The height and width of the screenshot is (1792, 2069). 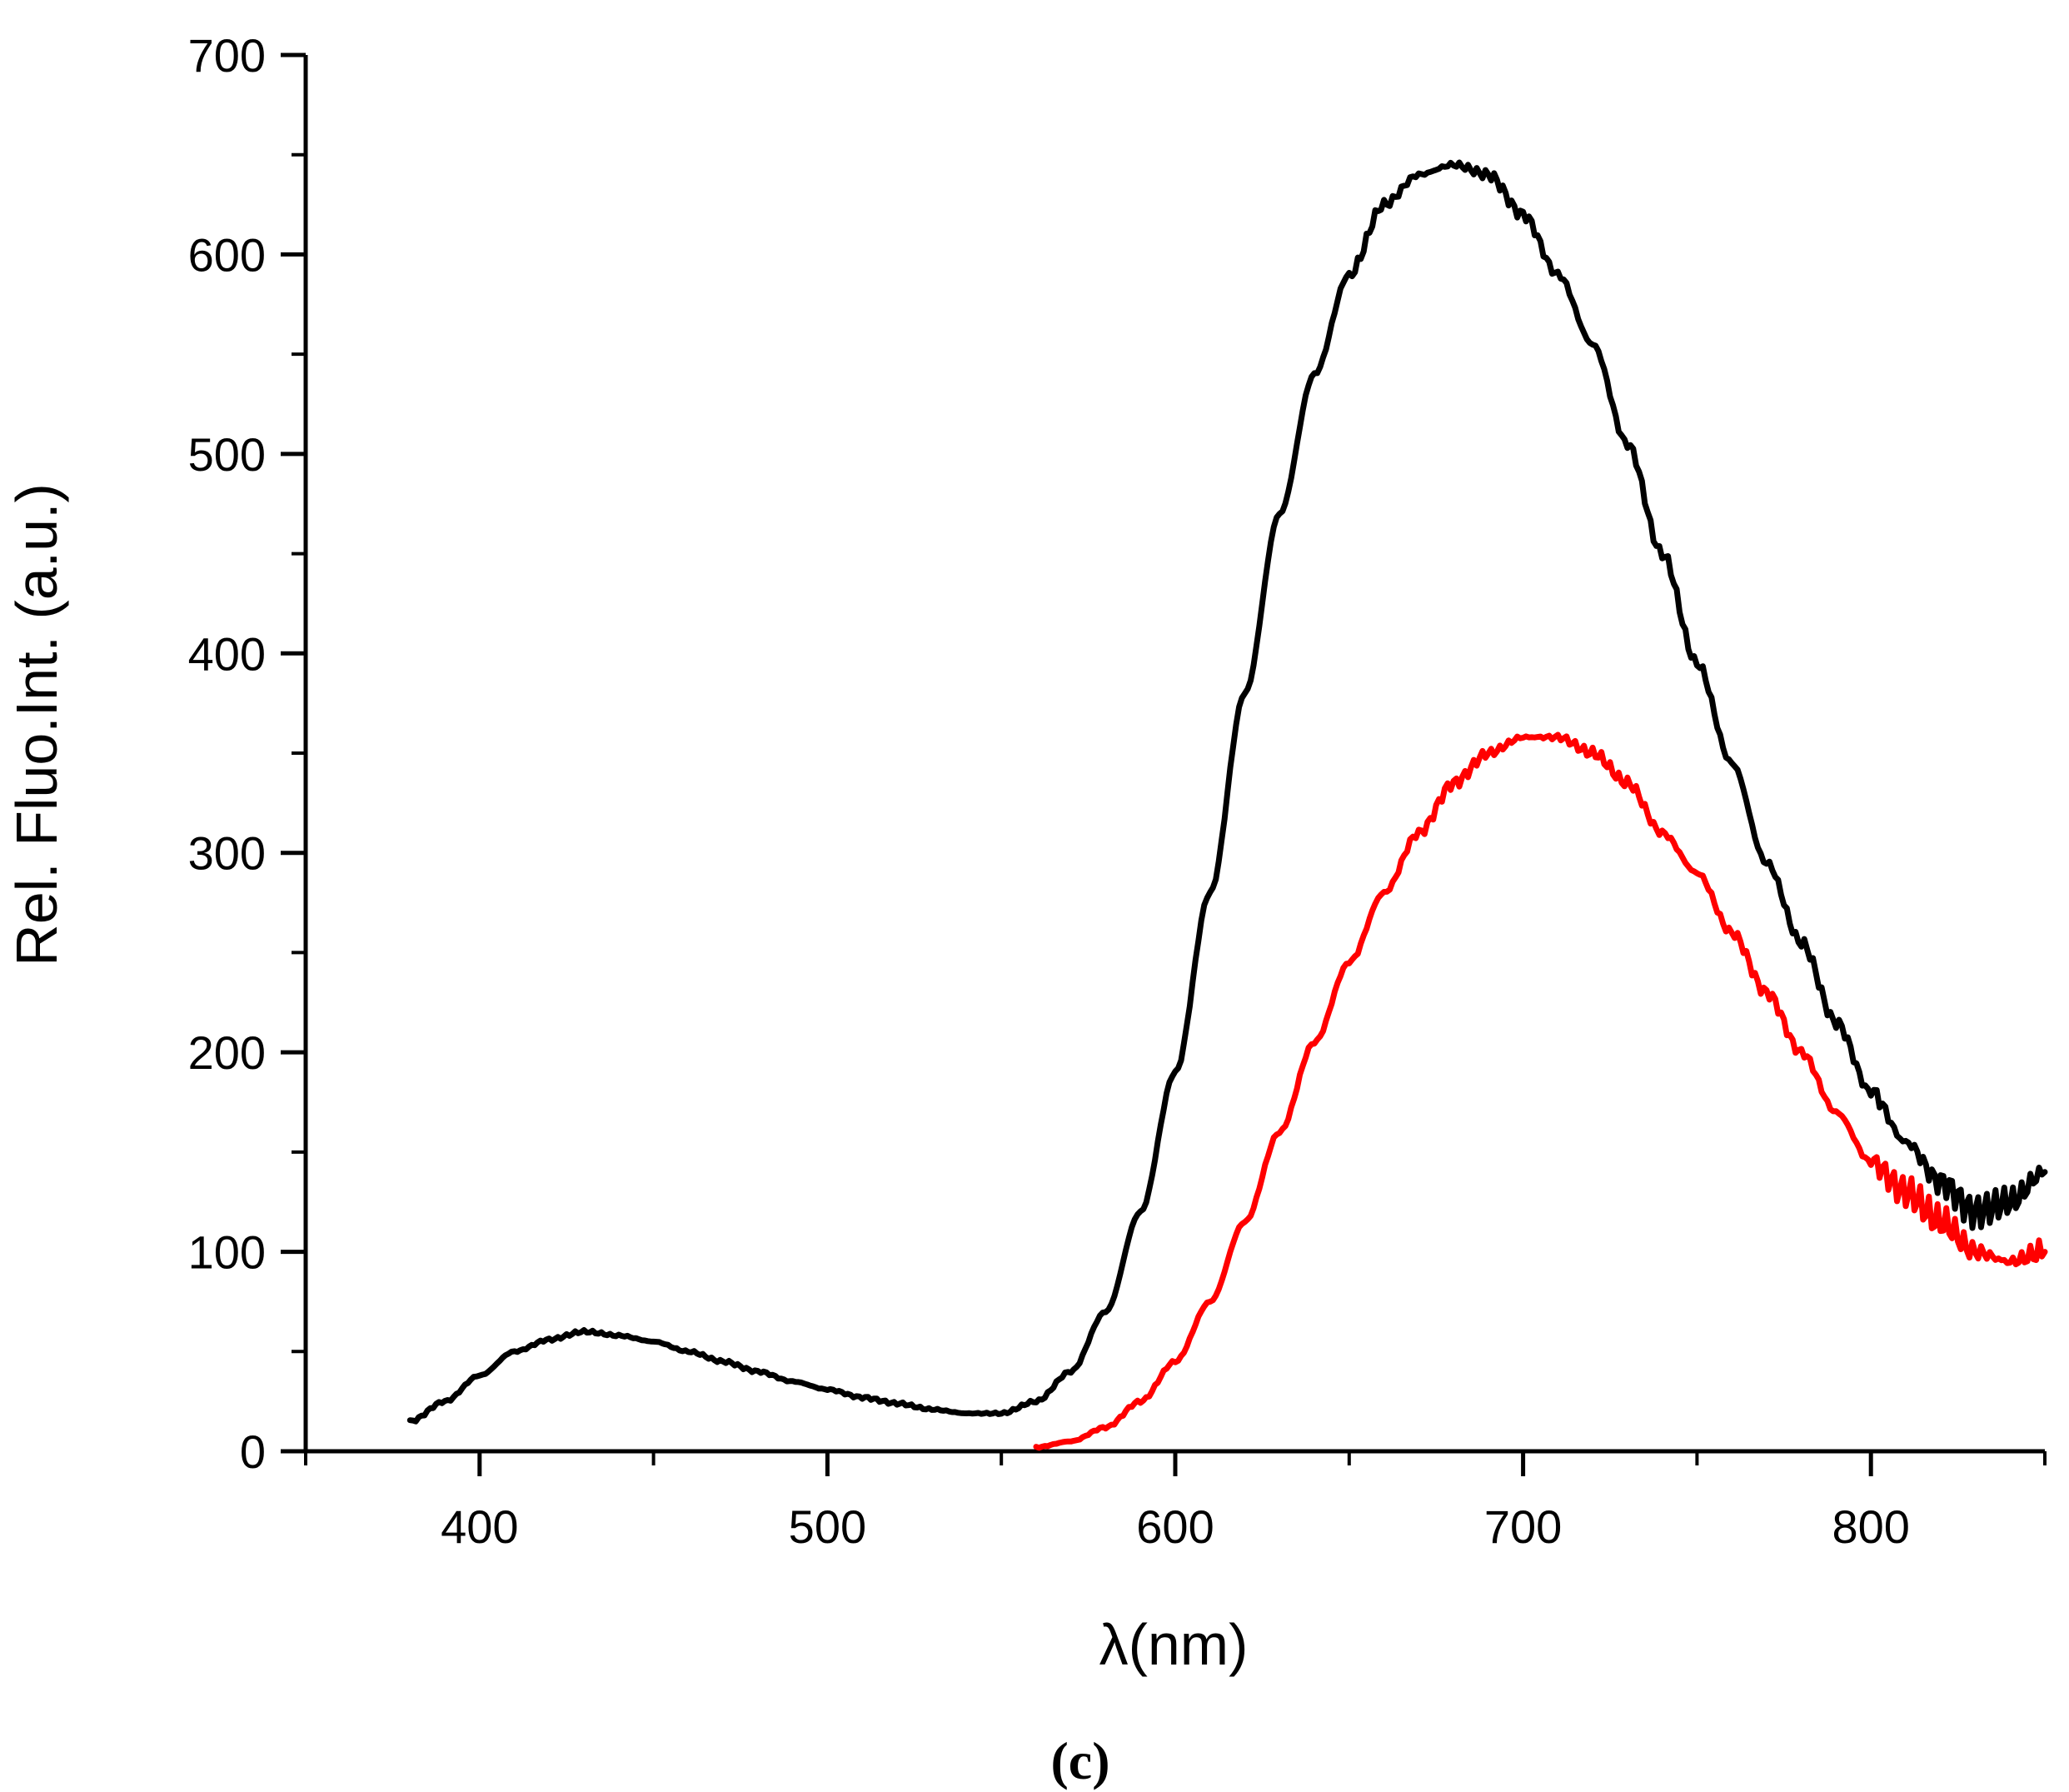 What do you see at coordinates (1079, 1760) in the screenshot?
I see `panel-label: (c)` at bounding box center [1079, 1760].